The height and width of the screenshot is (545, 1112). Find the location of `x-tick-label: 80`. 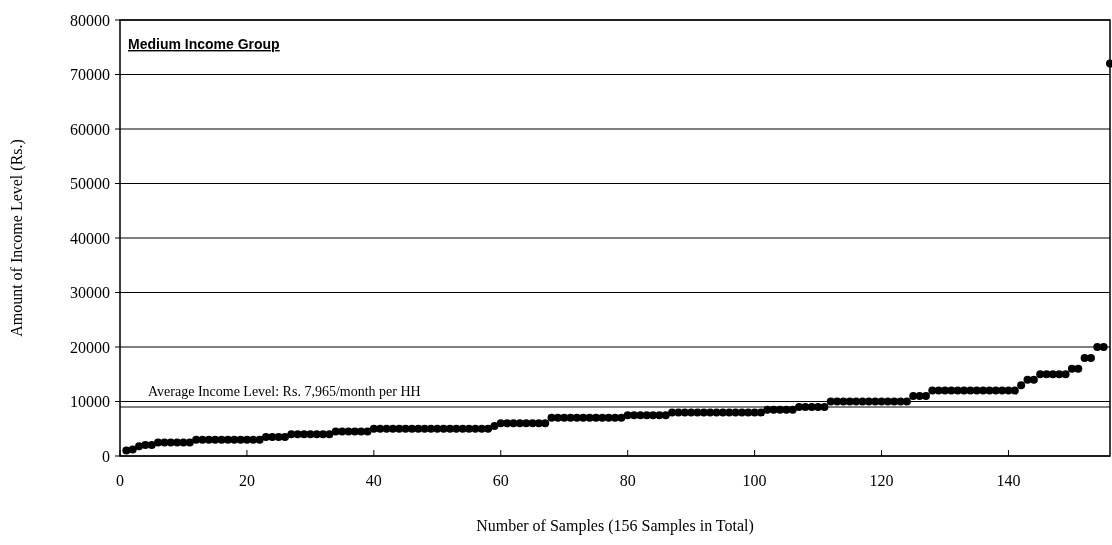

x-tick-label: 80 is located at coordinates (627, 480).